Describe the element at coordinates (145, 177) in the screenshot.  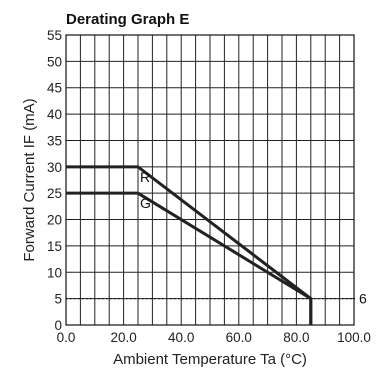
I see `series-label-r: R` at that location.